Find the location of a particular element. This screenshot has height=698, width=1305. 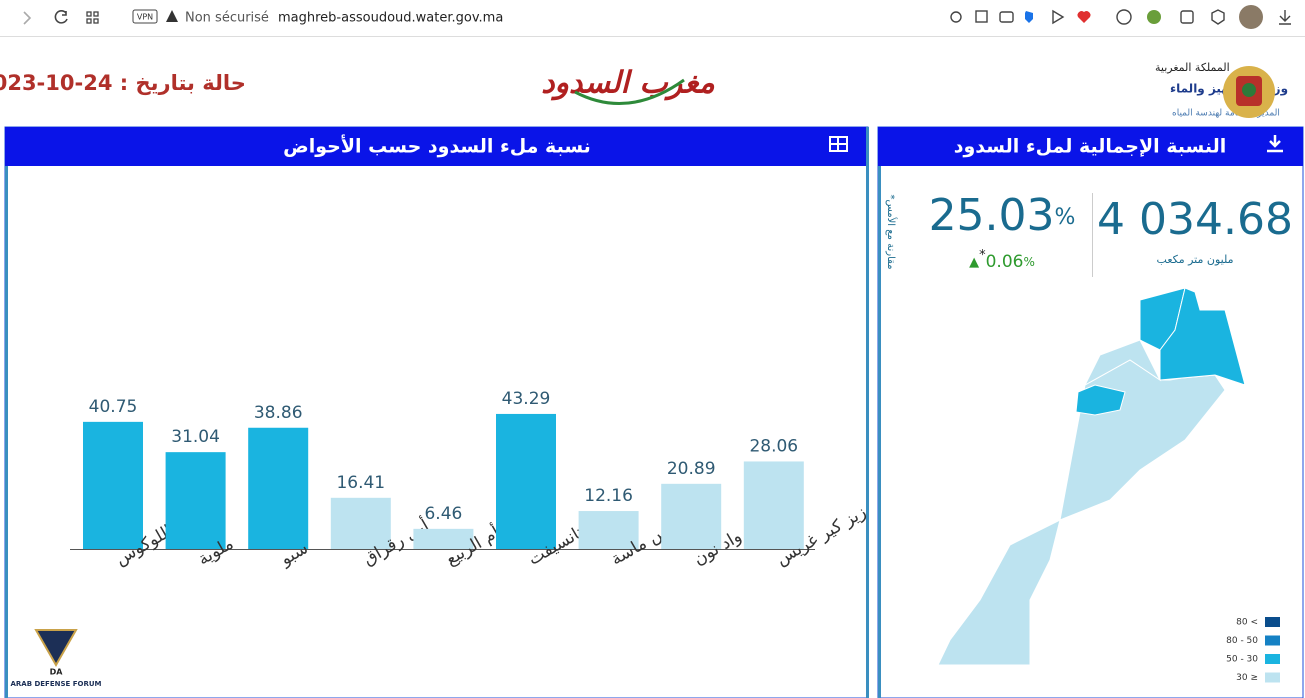

change-unit: % is located at coordinates (1028, 262).